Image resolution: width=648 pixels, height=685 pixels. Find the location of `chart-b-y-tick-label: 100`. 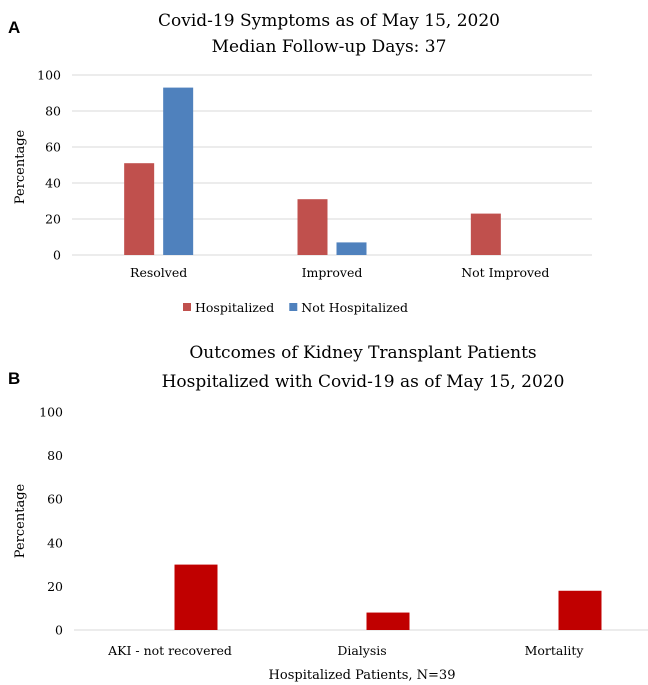

chart-b-y-tick-label: 100 is located at coordinates (51, 412).